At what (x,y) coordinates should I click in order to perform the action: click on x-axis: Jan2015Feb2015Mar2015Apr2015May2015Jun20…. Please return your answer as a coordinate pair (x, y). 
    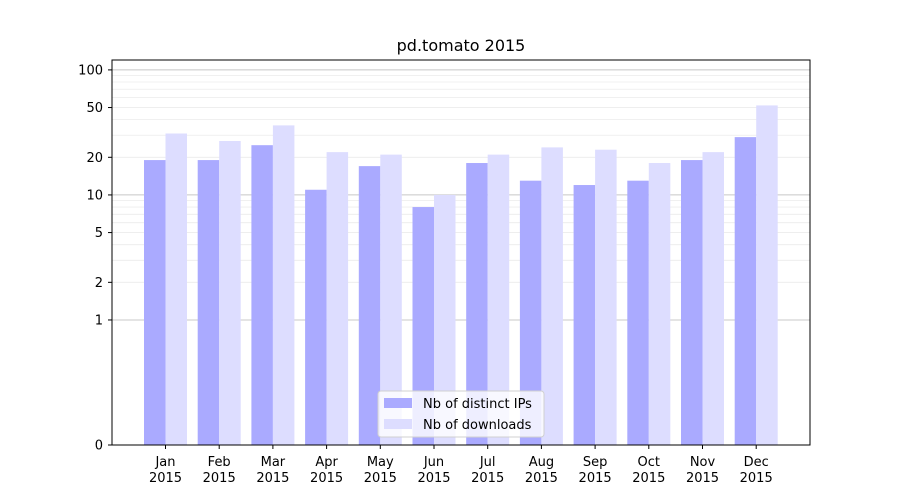
    Looking at the image, I should click on (461, 465).